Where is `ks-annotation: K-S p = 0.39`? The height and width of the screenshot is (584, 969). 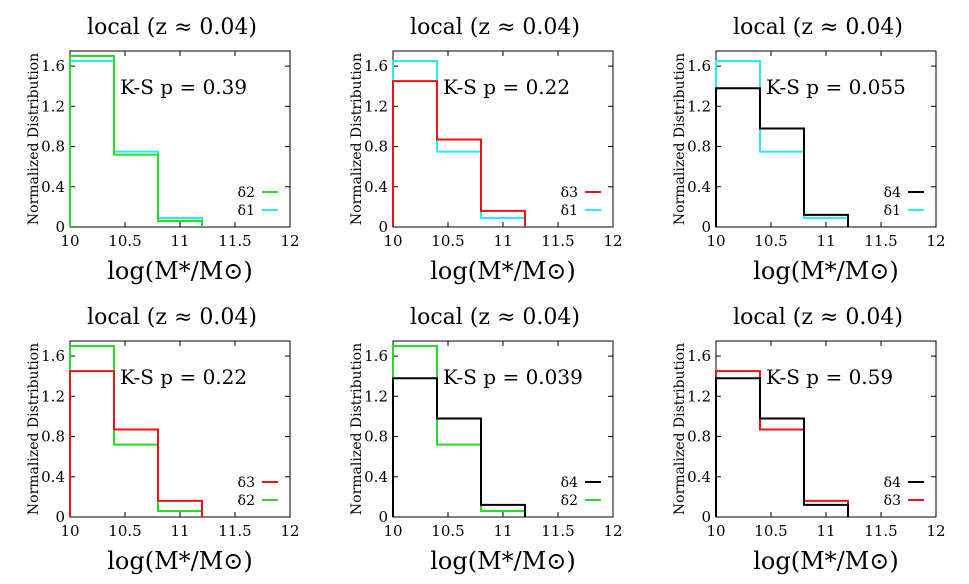 ks-annotation: K-S p = 0.39 is located at coordinates (183, 87).